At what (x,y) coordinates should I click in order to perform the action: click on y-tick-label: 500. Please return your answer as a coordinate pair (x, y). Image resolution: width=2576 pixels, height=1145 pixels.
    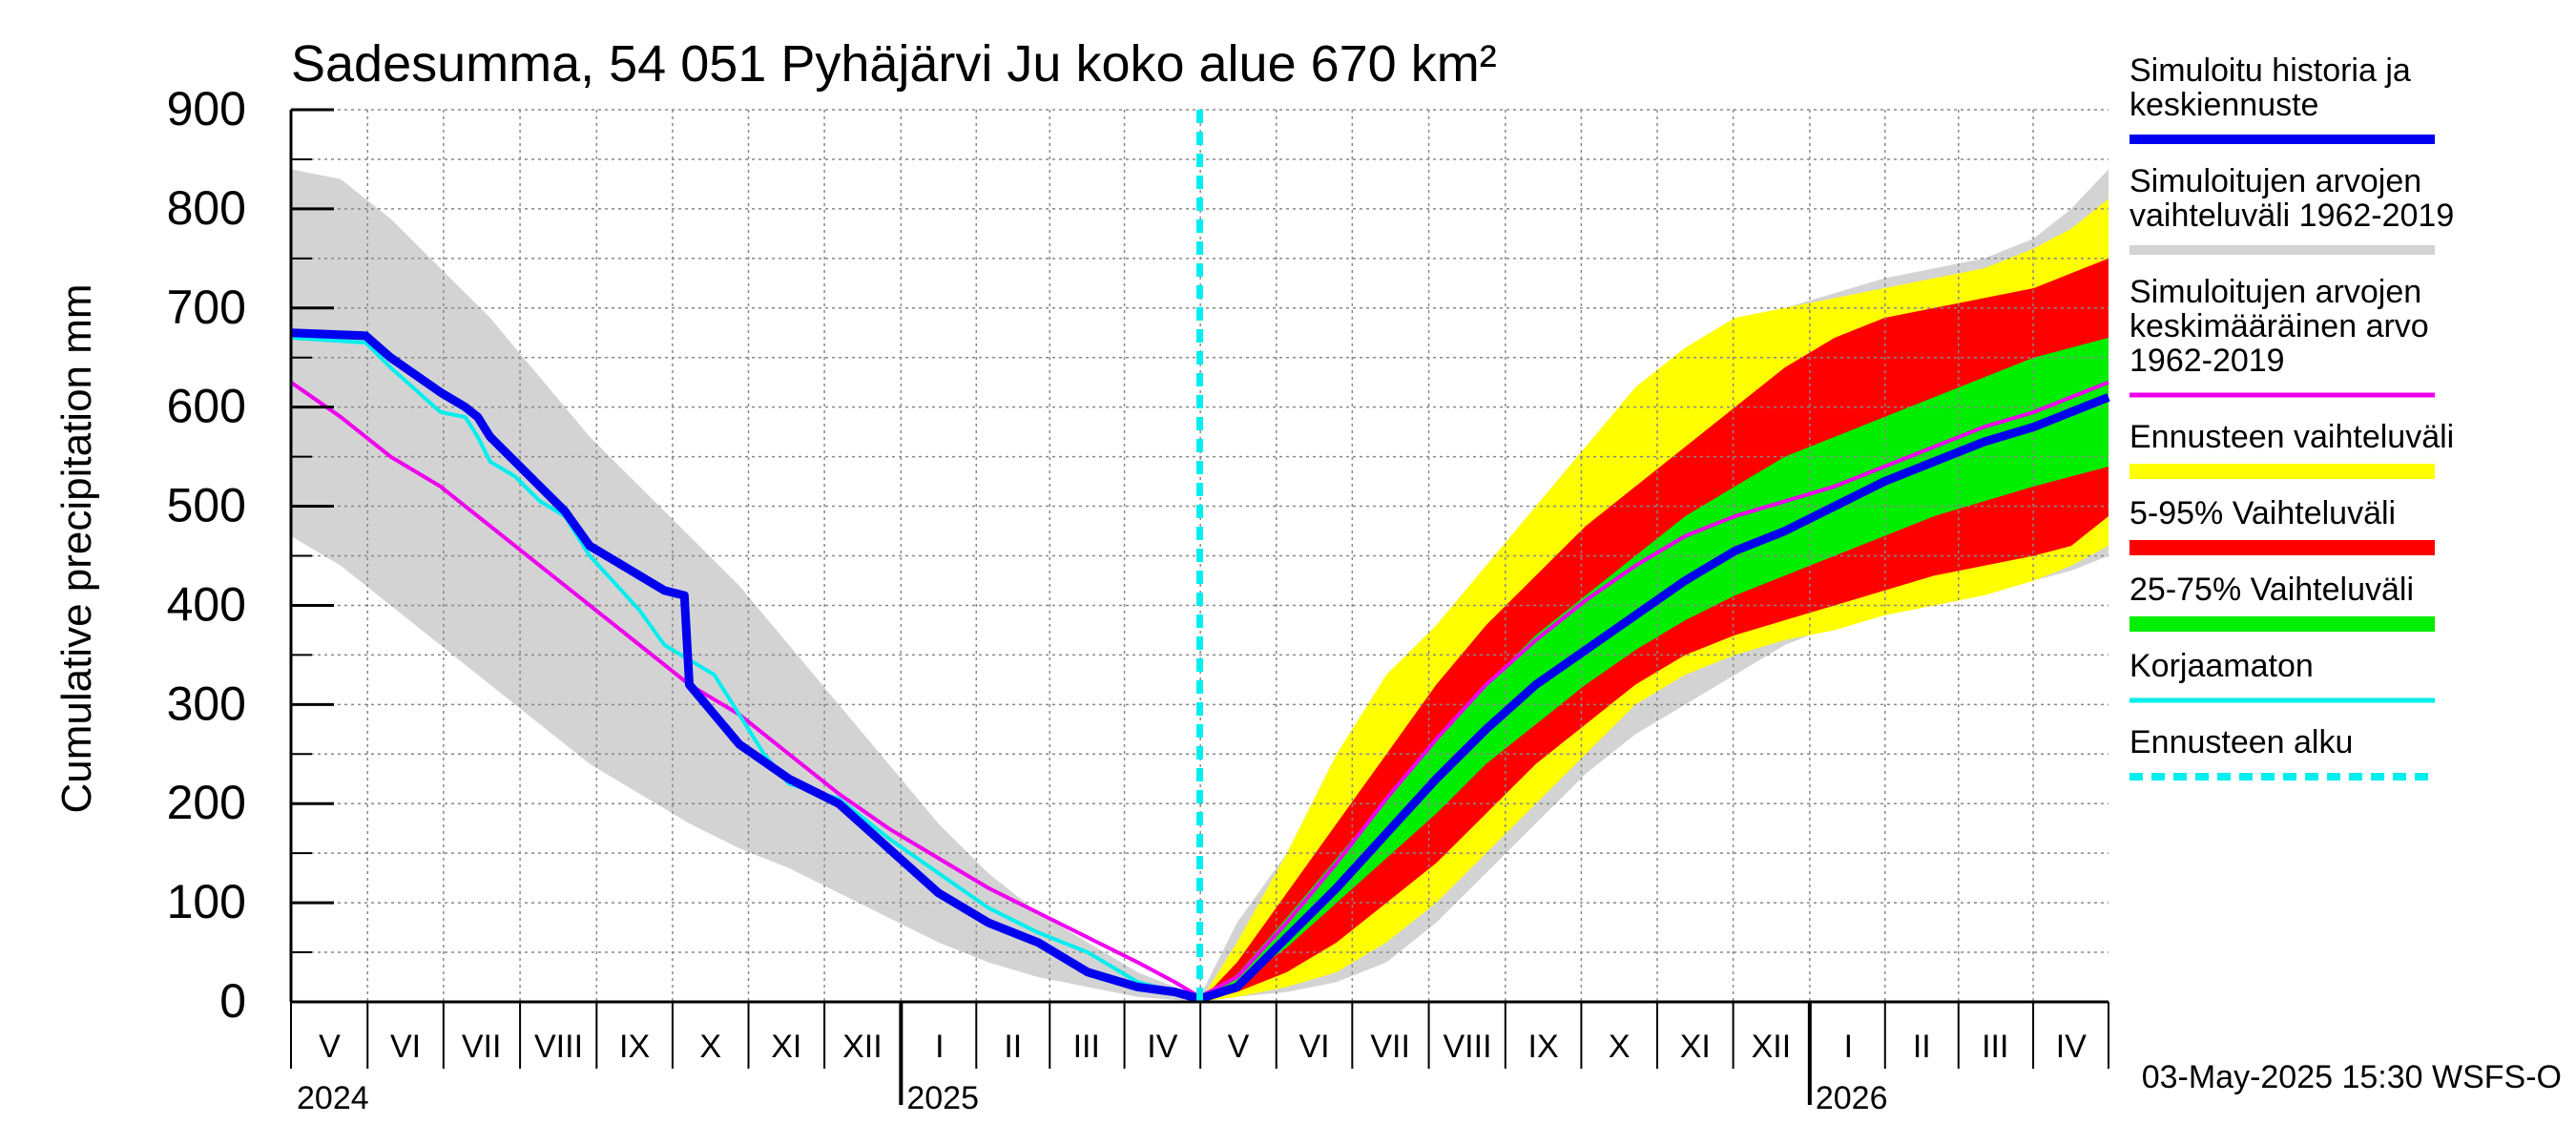
    Looking at the image, I should click on (206, 506).